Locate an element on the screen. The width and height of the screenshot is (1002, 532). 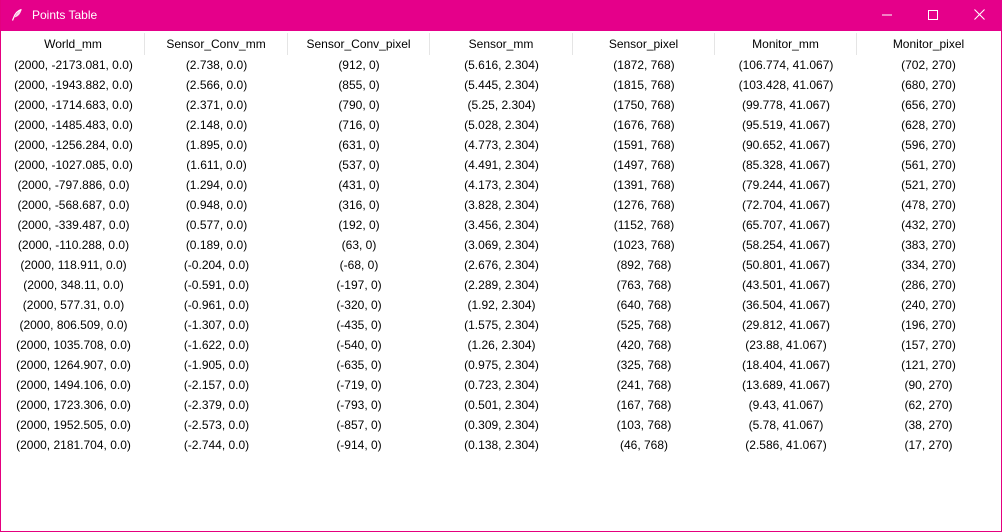
column-header-sensor-pixel: Sensor_pixel is located at coordinates (644, 44).